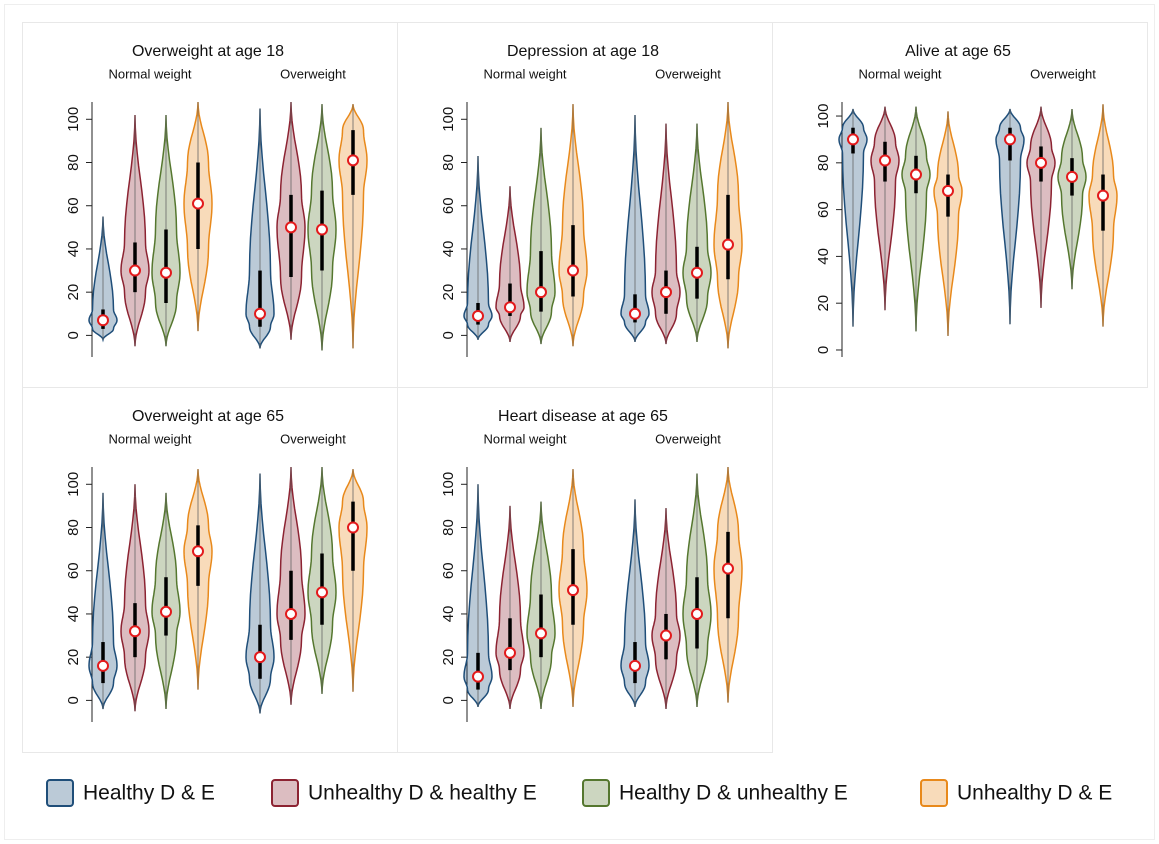 The height and width of the screenshot is (844, 1159). What do you see at coordinates (1034, 793) in the screenshot?
I see `legend-label: Unhealthy D & E` at bounding box center [1034, 793].